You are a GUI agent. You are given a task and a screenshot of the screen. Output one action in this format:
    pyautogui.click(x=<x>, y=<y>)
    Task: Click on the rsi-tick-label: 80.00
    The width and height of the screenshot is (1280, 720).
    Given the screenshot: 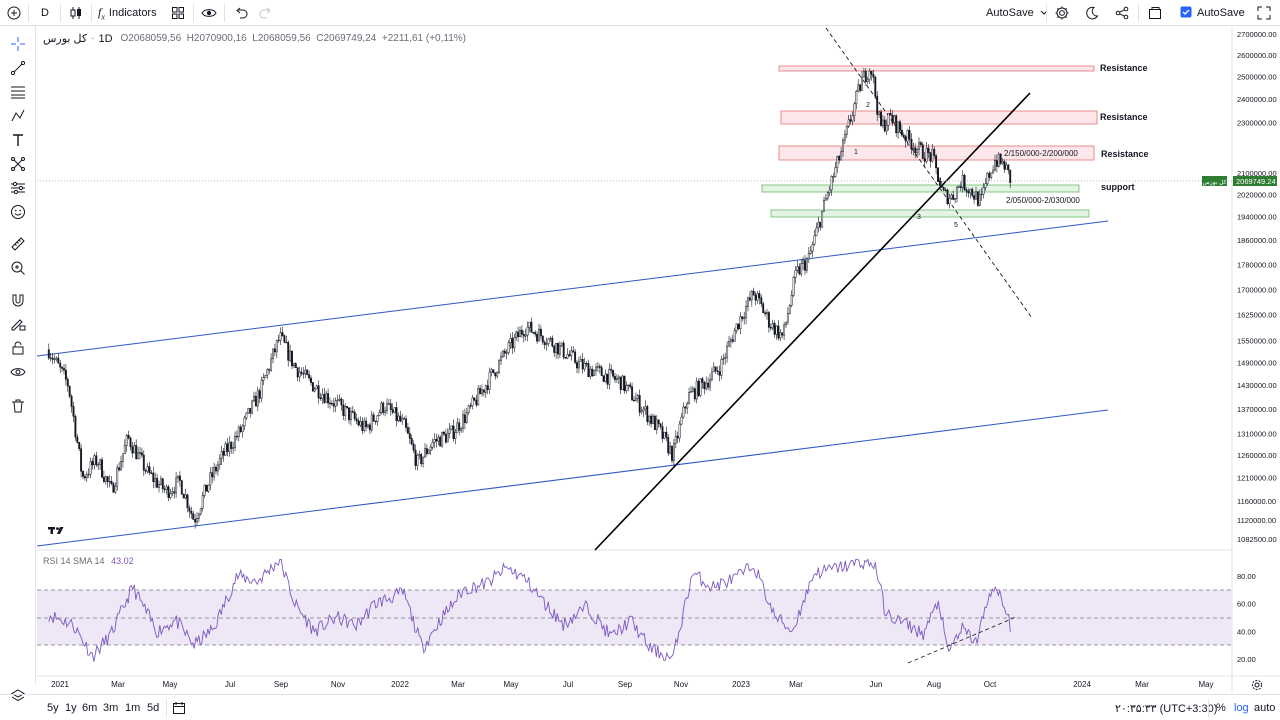 What is the action you would take?
    pyautogui.click(x=1246, y=576)
    